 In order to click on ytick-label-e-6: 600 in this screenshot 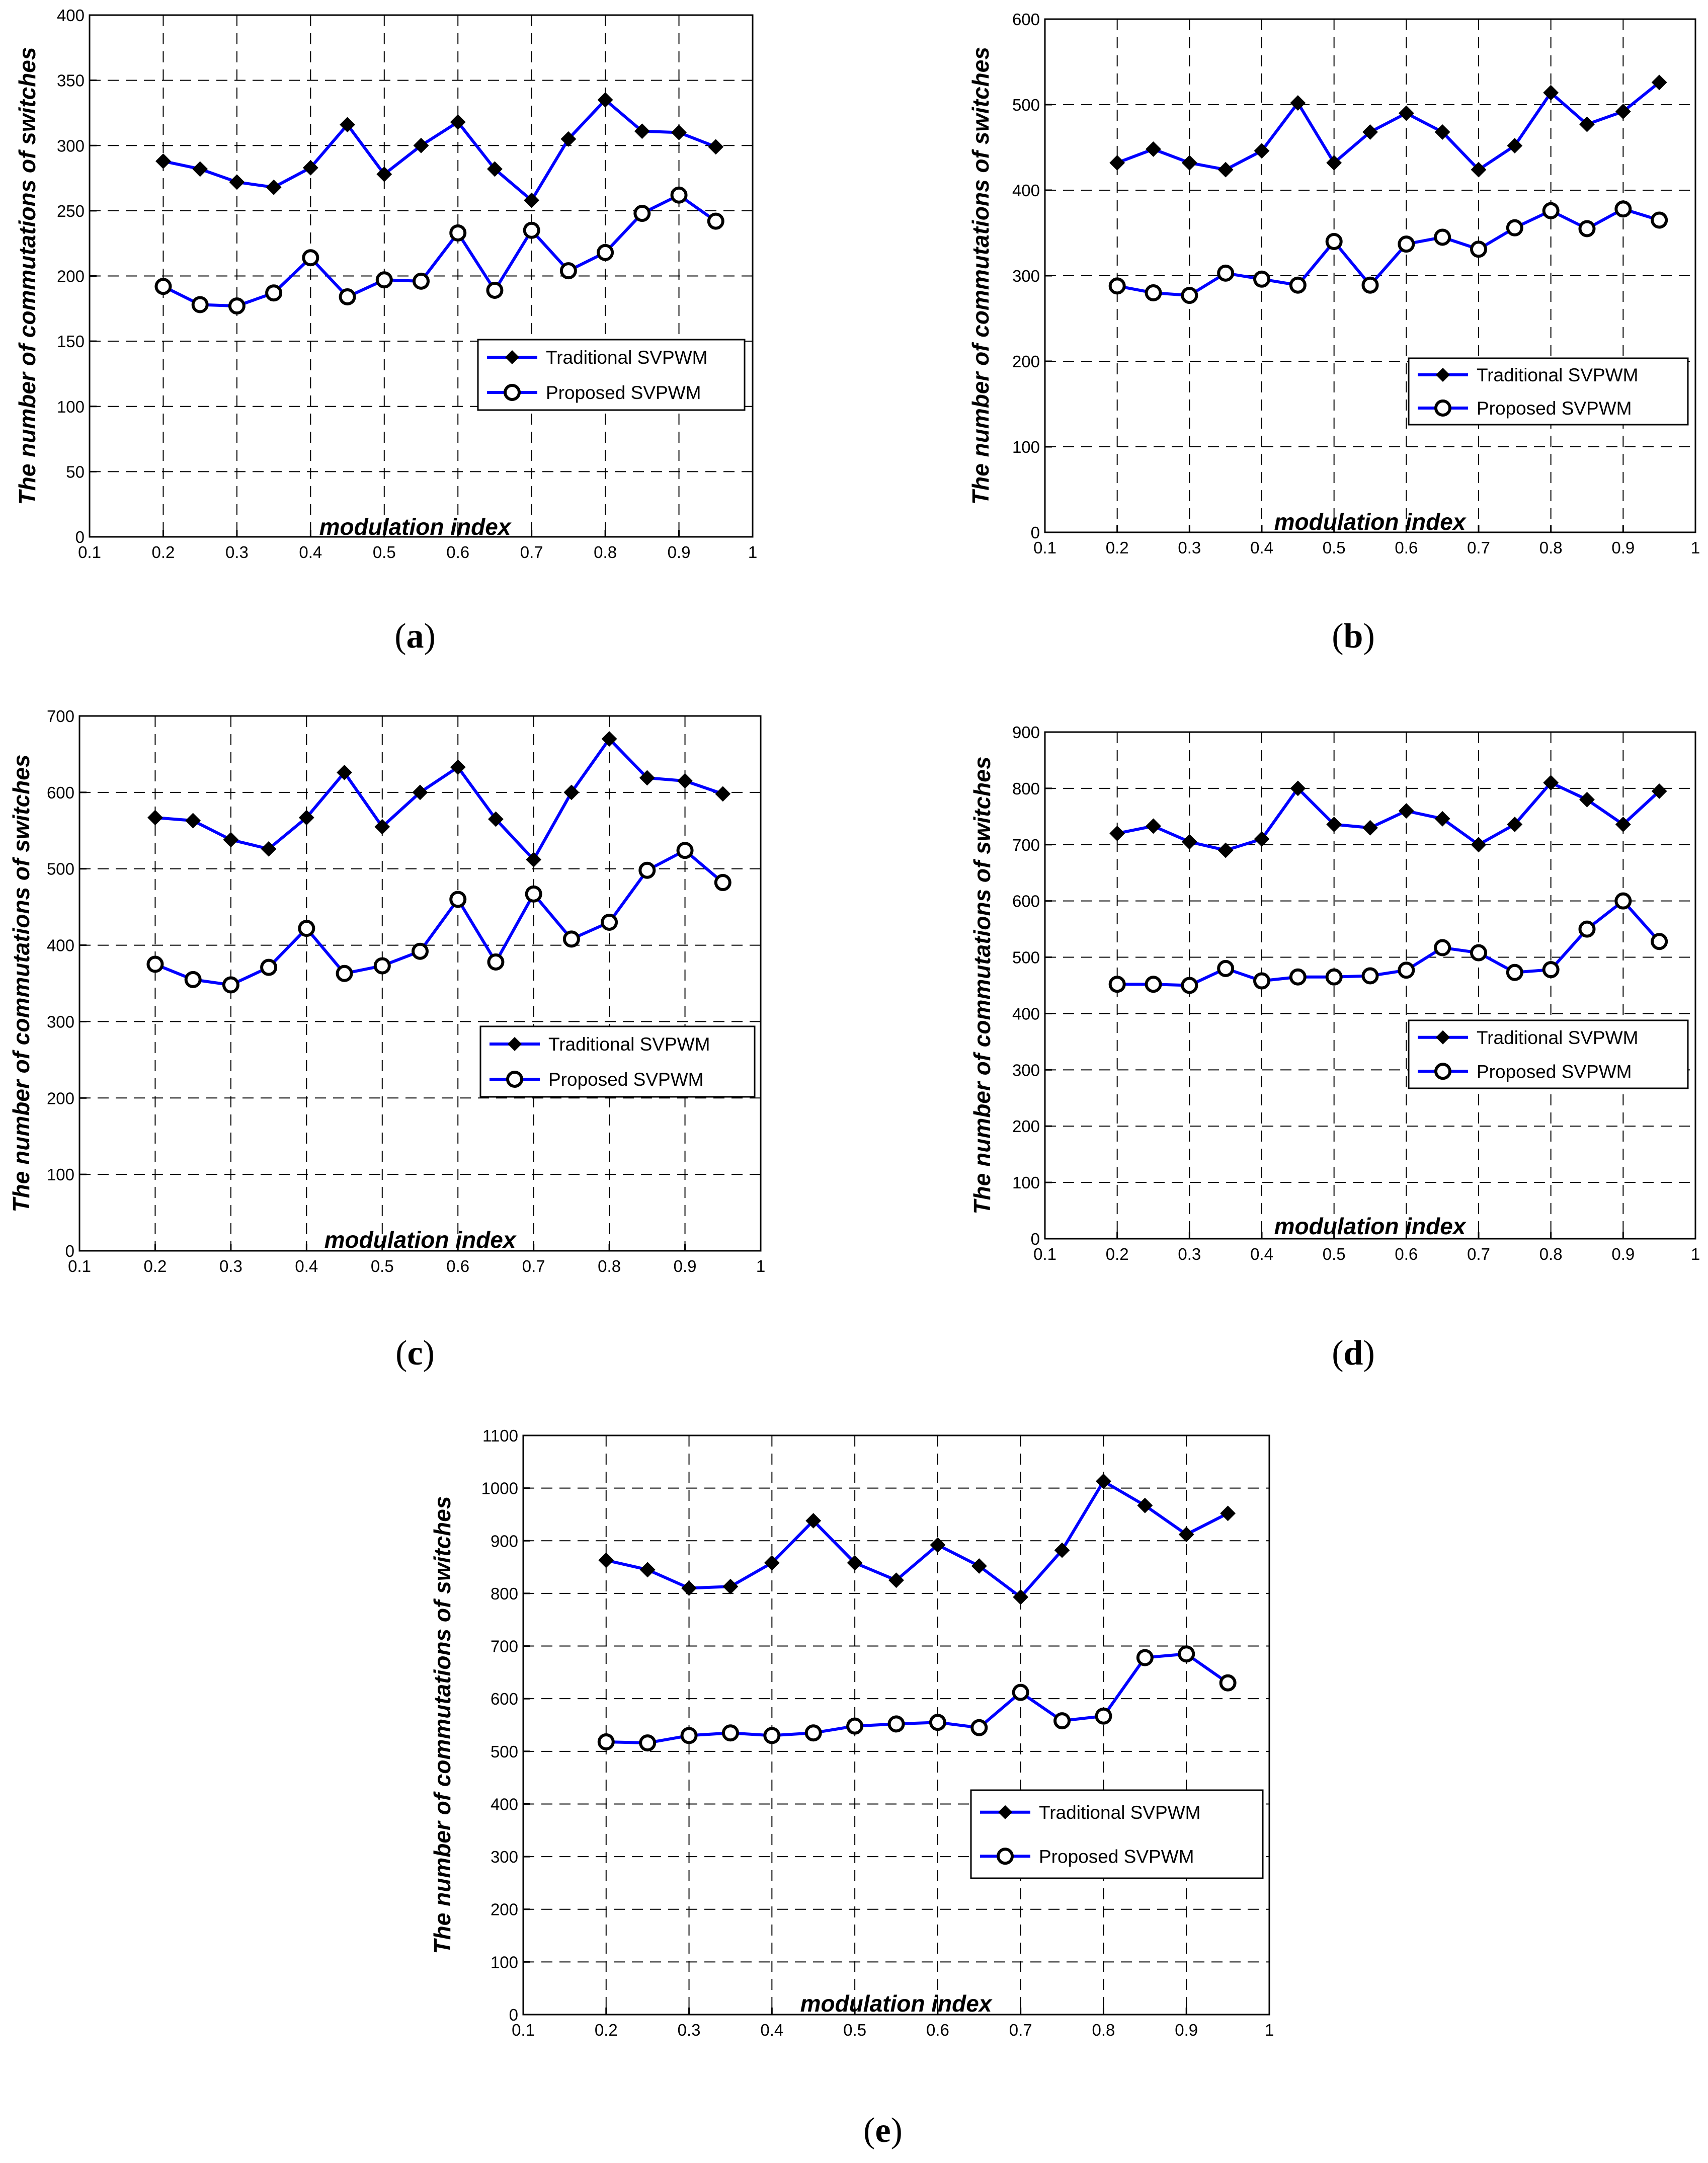, I will do `click(504, 1699)`.